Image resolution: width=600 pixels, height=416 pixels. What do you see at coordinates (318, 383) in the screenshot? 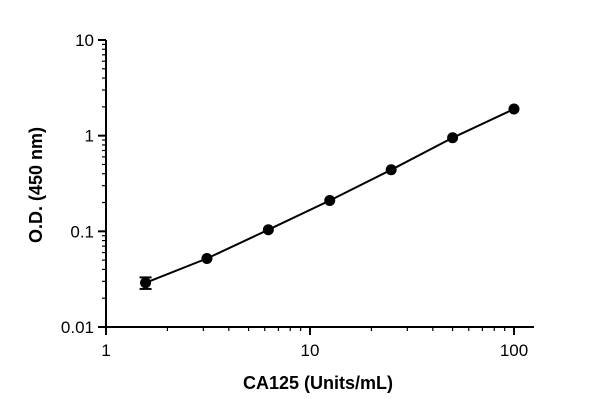
I see `x-axis-title: CA125 (Units/mL)` at bounding box center [318, 383].